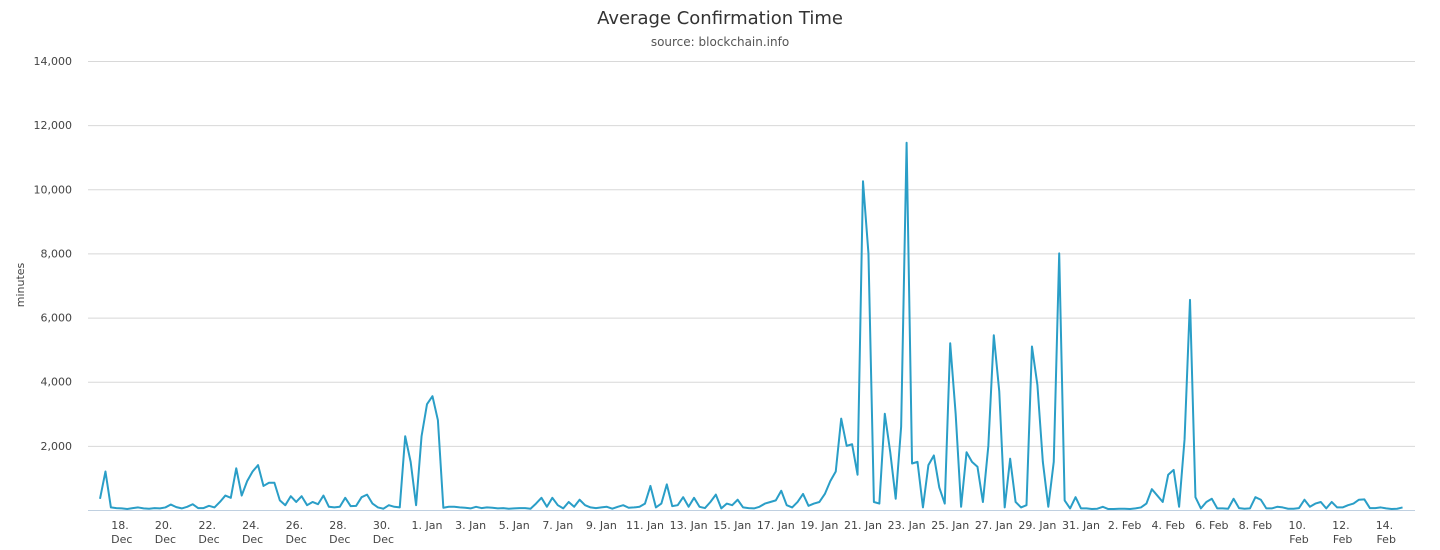  Describe the element at coordinates (57, 253) in the screenshot. I see `y-tick-label: 8,000` at that location.